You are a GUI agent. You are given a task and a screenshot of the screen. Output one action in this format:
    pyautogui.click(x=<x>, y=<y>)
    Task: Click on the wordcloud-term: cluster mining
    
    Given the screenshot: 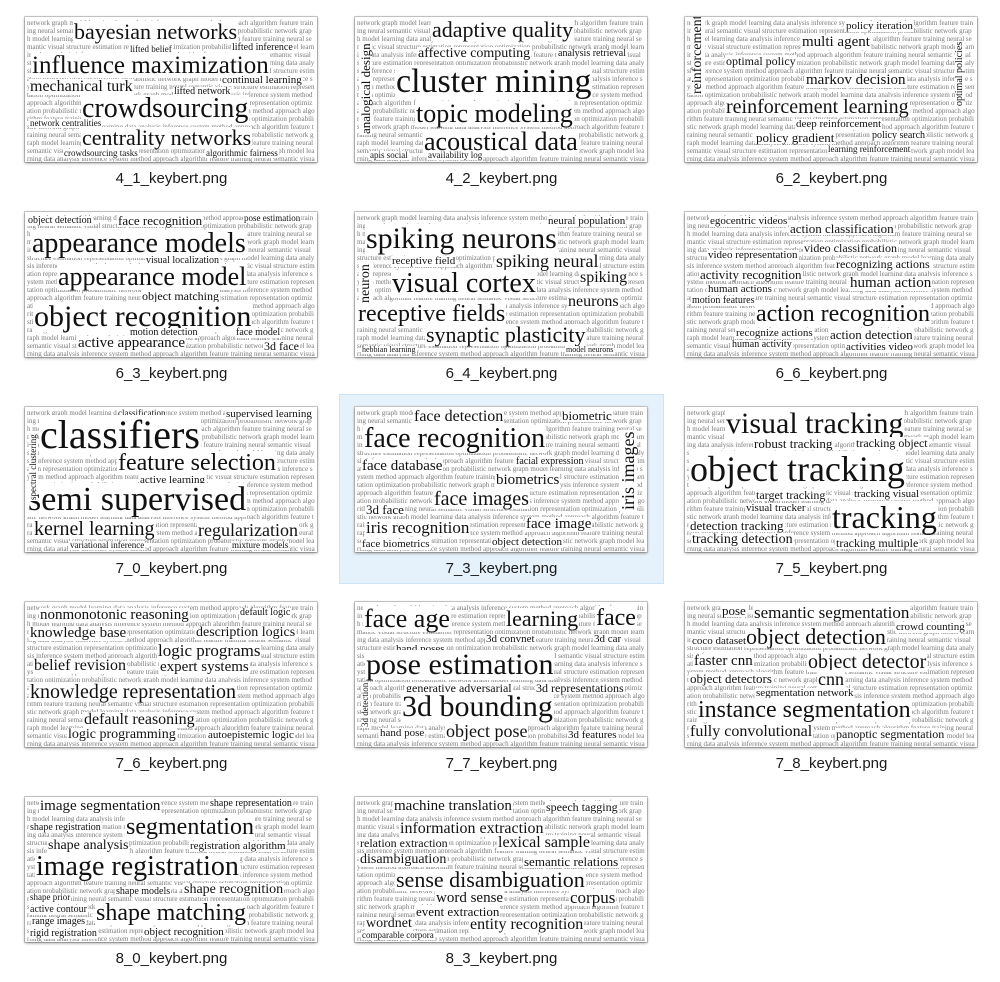 What is the action you would take?
    pyautogui.click(x=494, y=81)
    